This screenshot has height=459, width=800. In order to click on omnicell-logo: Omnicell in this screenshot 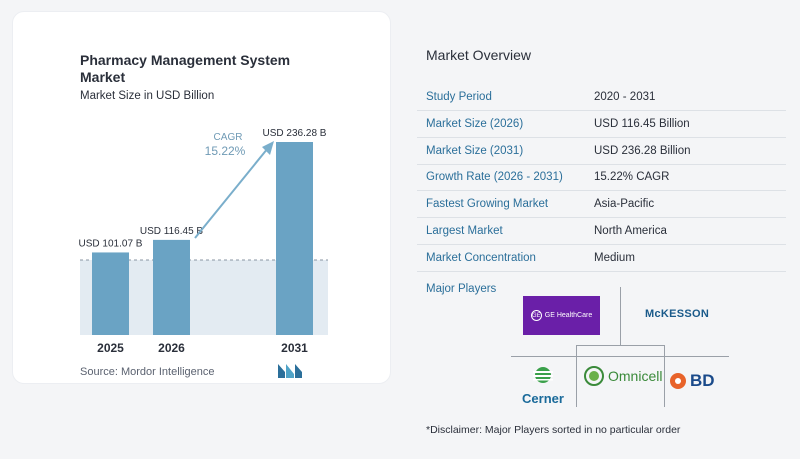, I will do `click(623, 376)`.